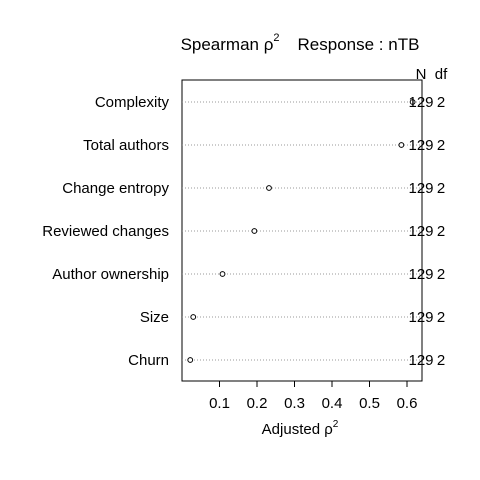 Image resolution: width=480 pixels, height=480 pixels. Describe the element at coordinates (336, 424) in the screenshot. I see `x-axis-label-superscript: 2` at that location.